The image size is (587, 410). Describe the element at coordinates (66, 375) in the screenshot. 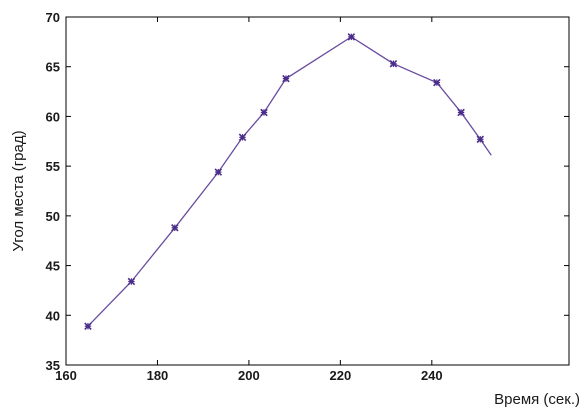

I see `x-tick-label: 160` at that location.